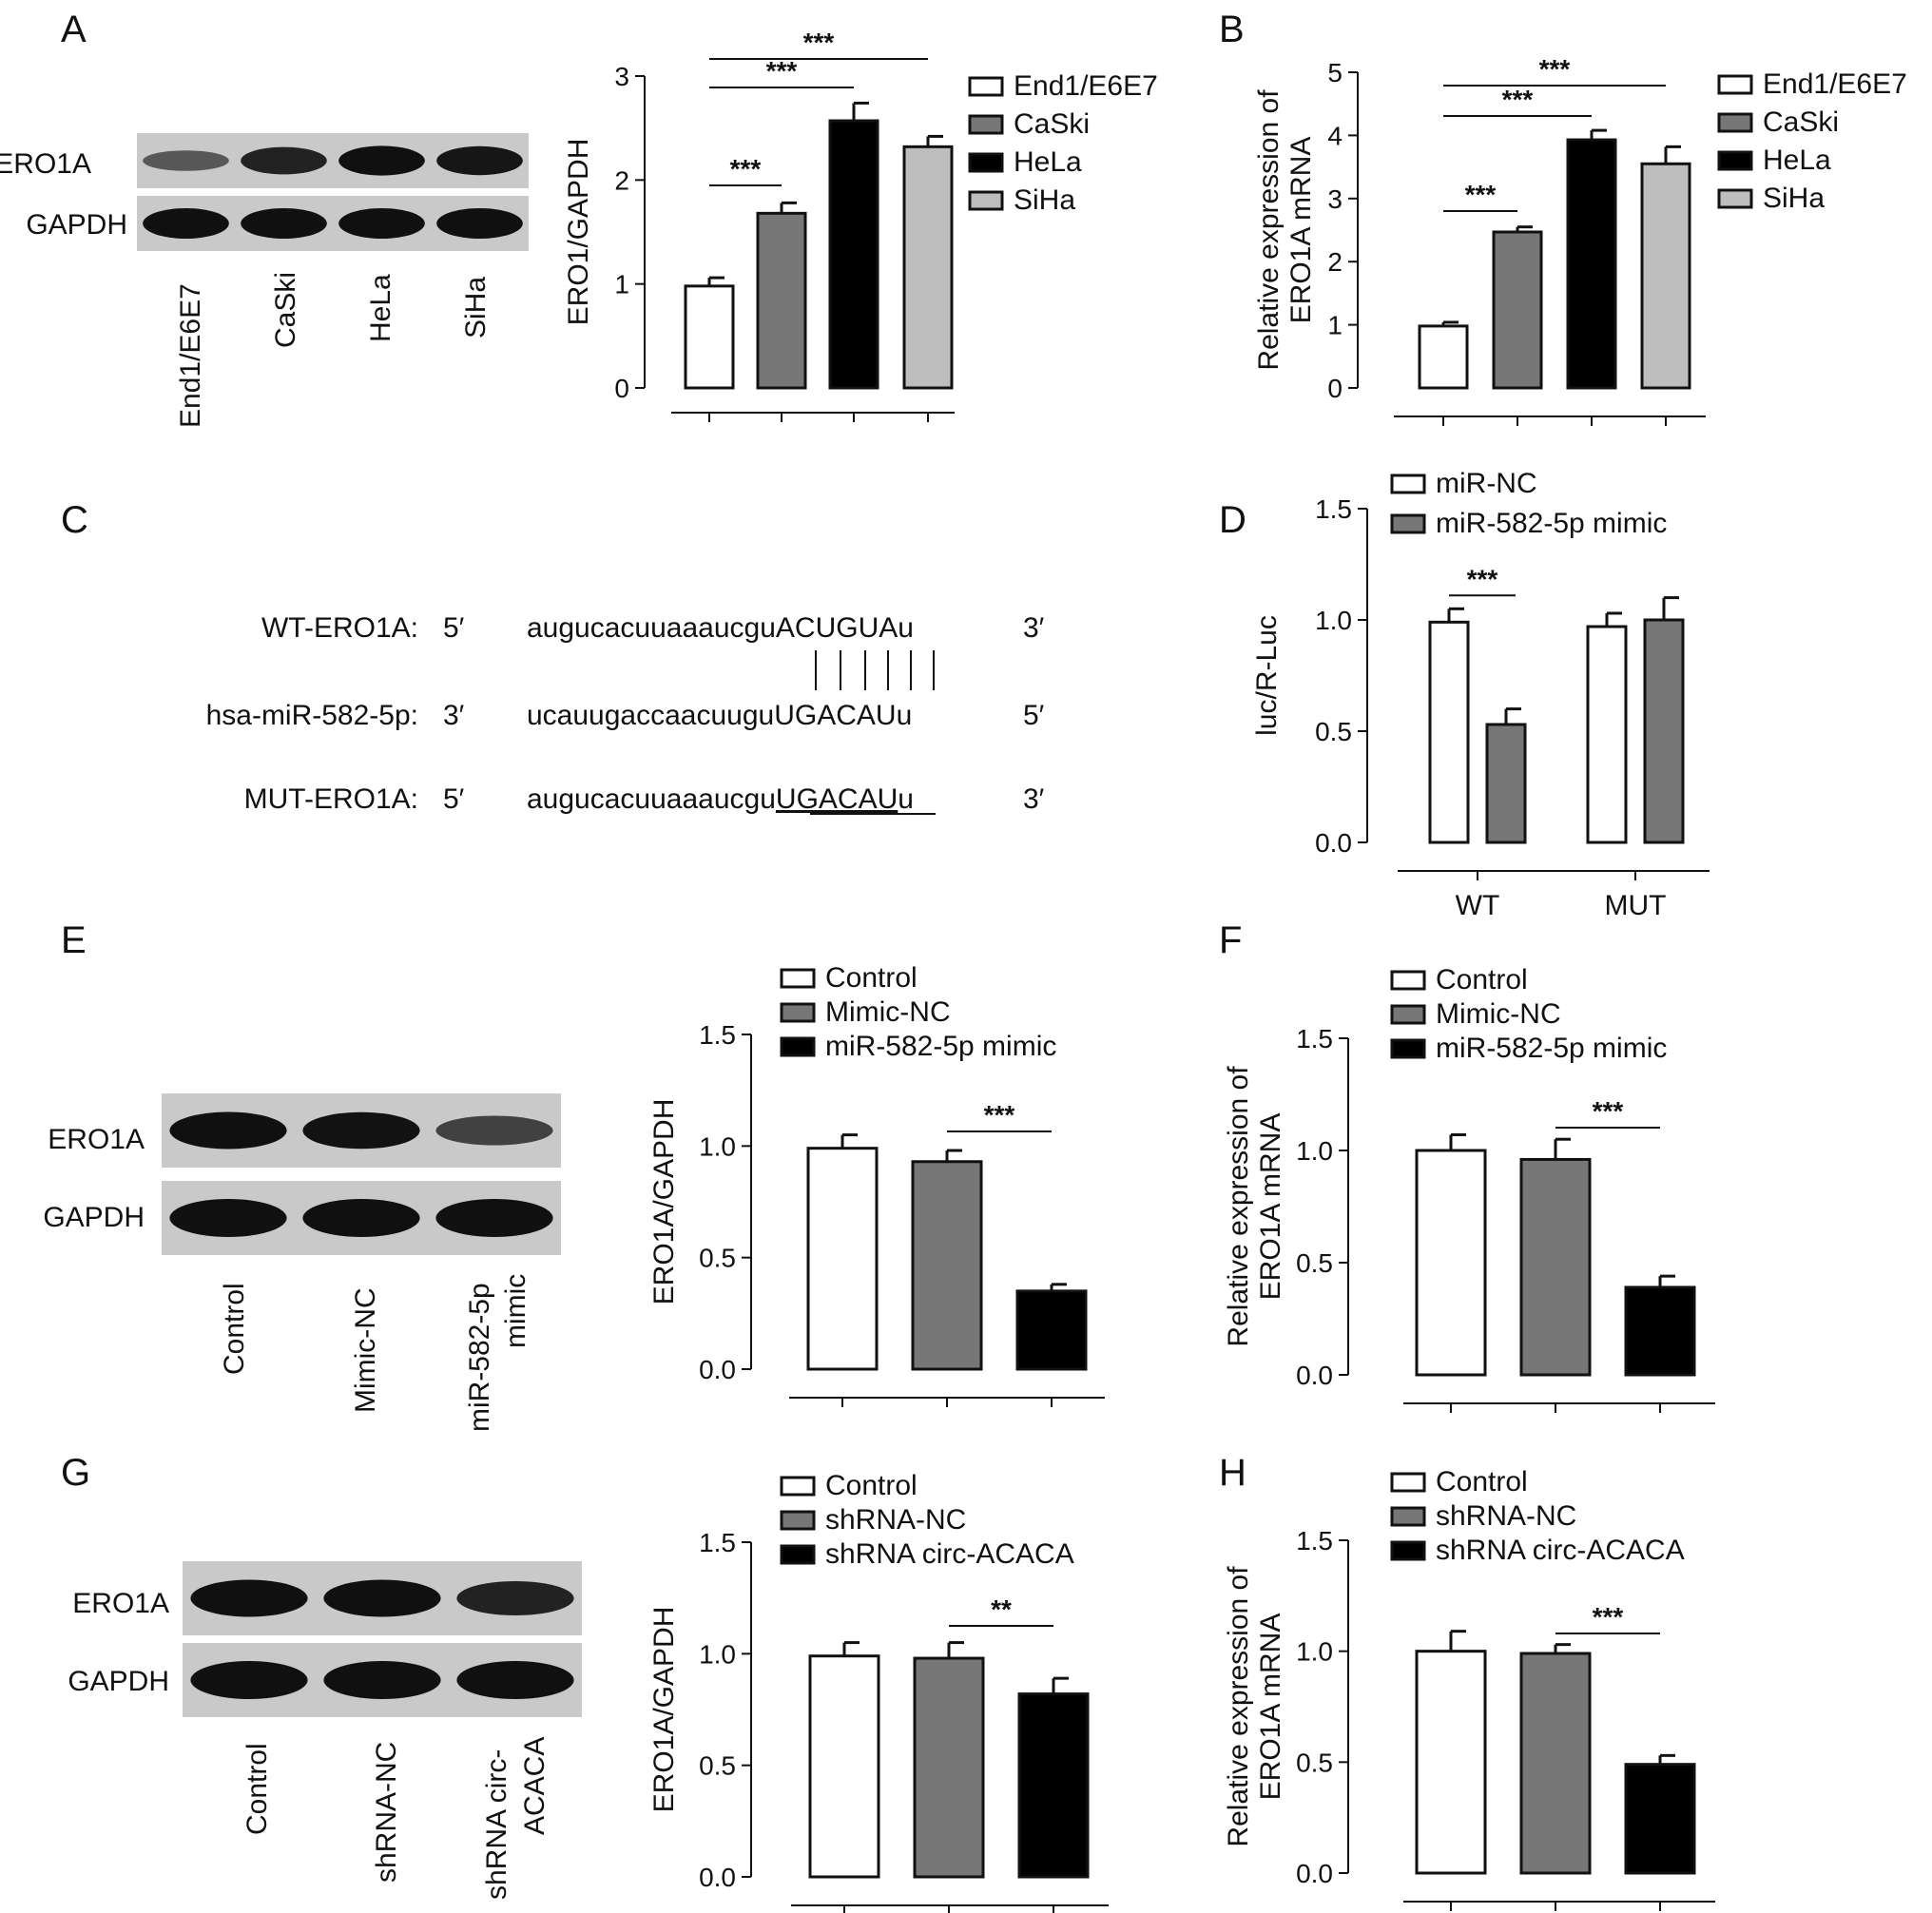 This screenshot has height=1913, width=1932. Describe the element at coordinates (1482, 980) in the screenshot. I see `legend-label: Control` at that location.